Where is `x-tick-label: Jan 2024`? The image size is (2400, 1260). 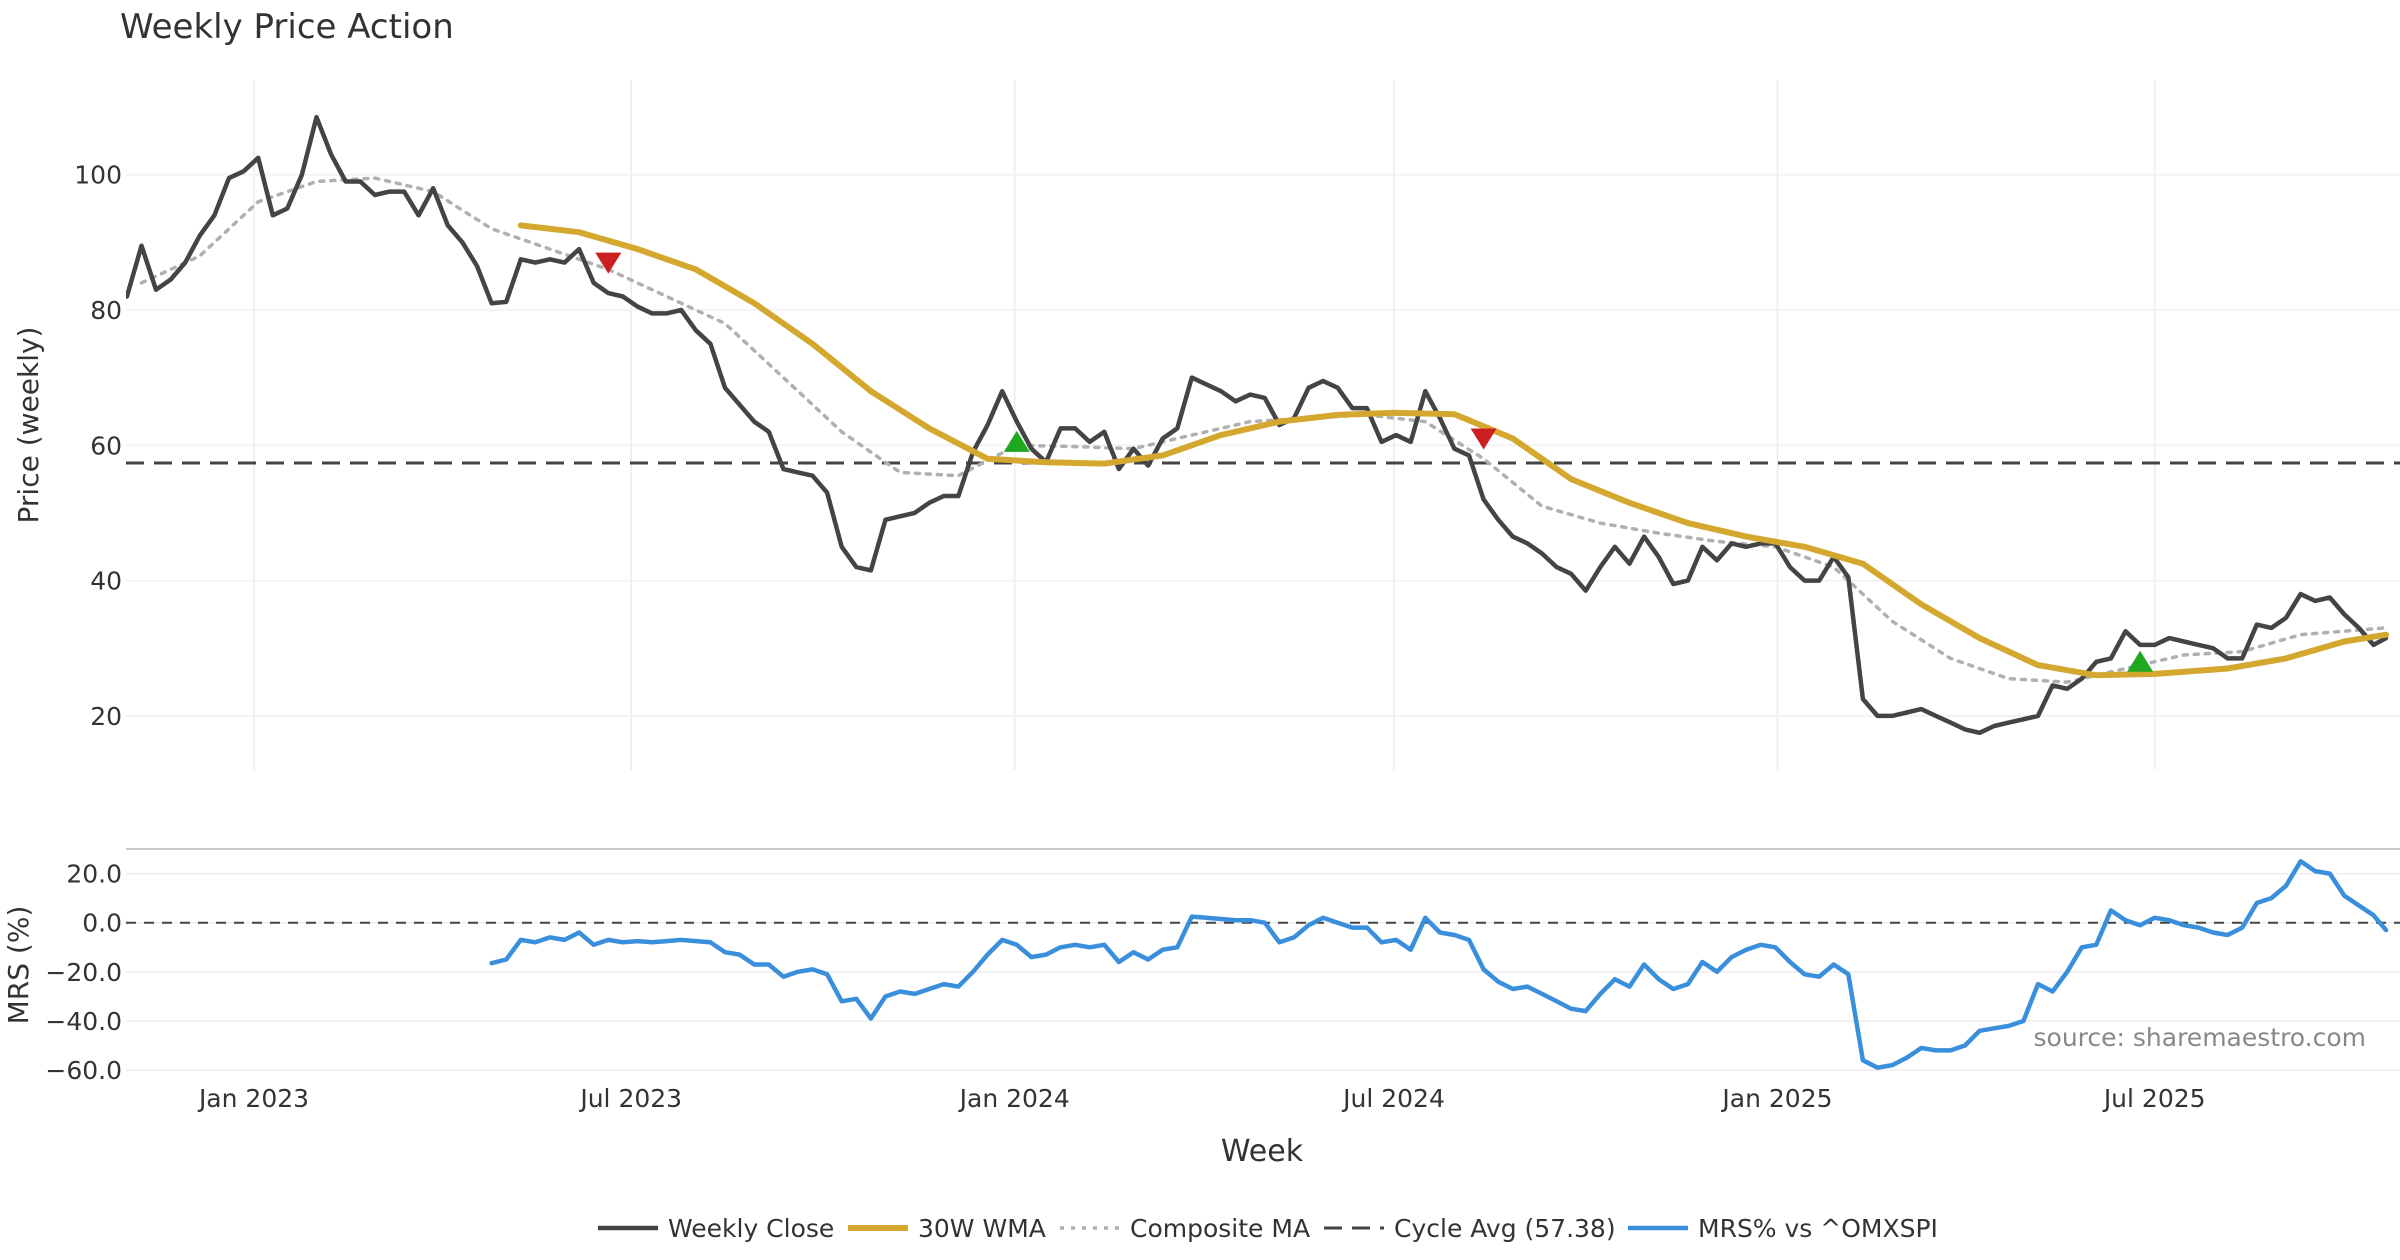
x-tick-label: Jan 2024 is located at coordinates (1014, 1098).